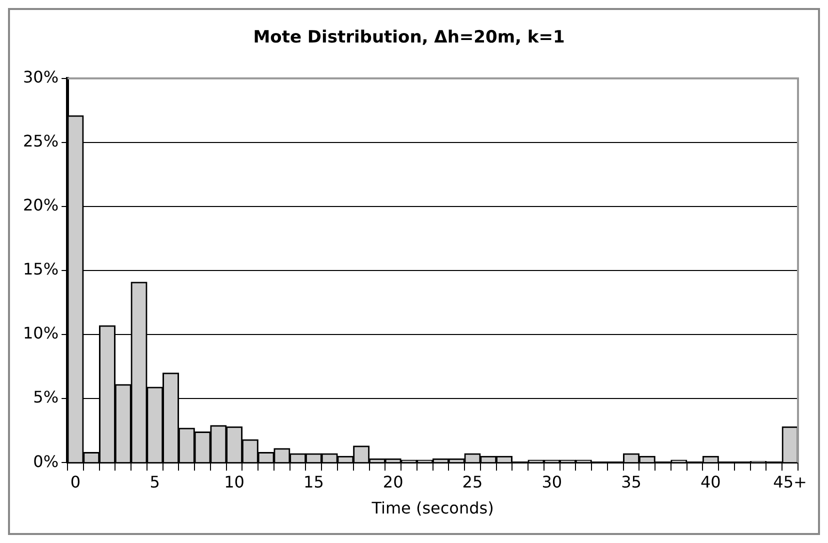 This screenshot has width=828, height=543. Describe the element at coordinates (234, 482) in the screenshot. I see `x-tick-label: 10` at that location.